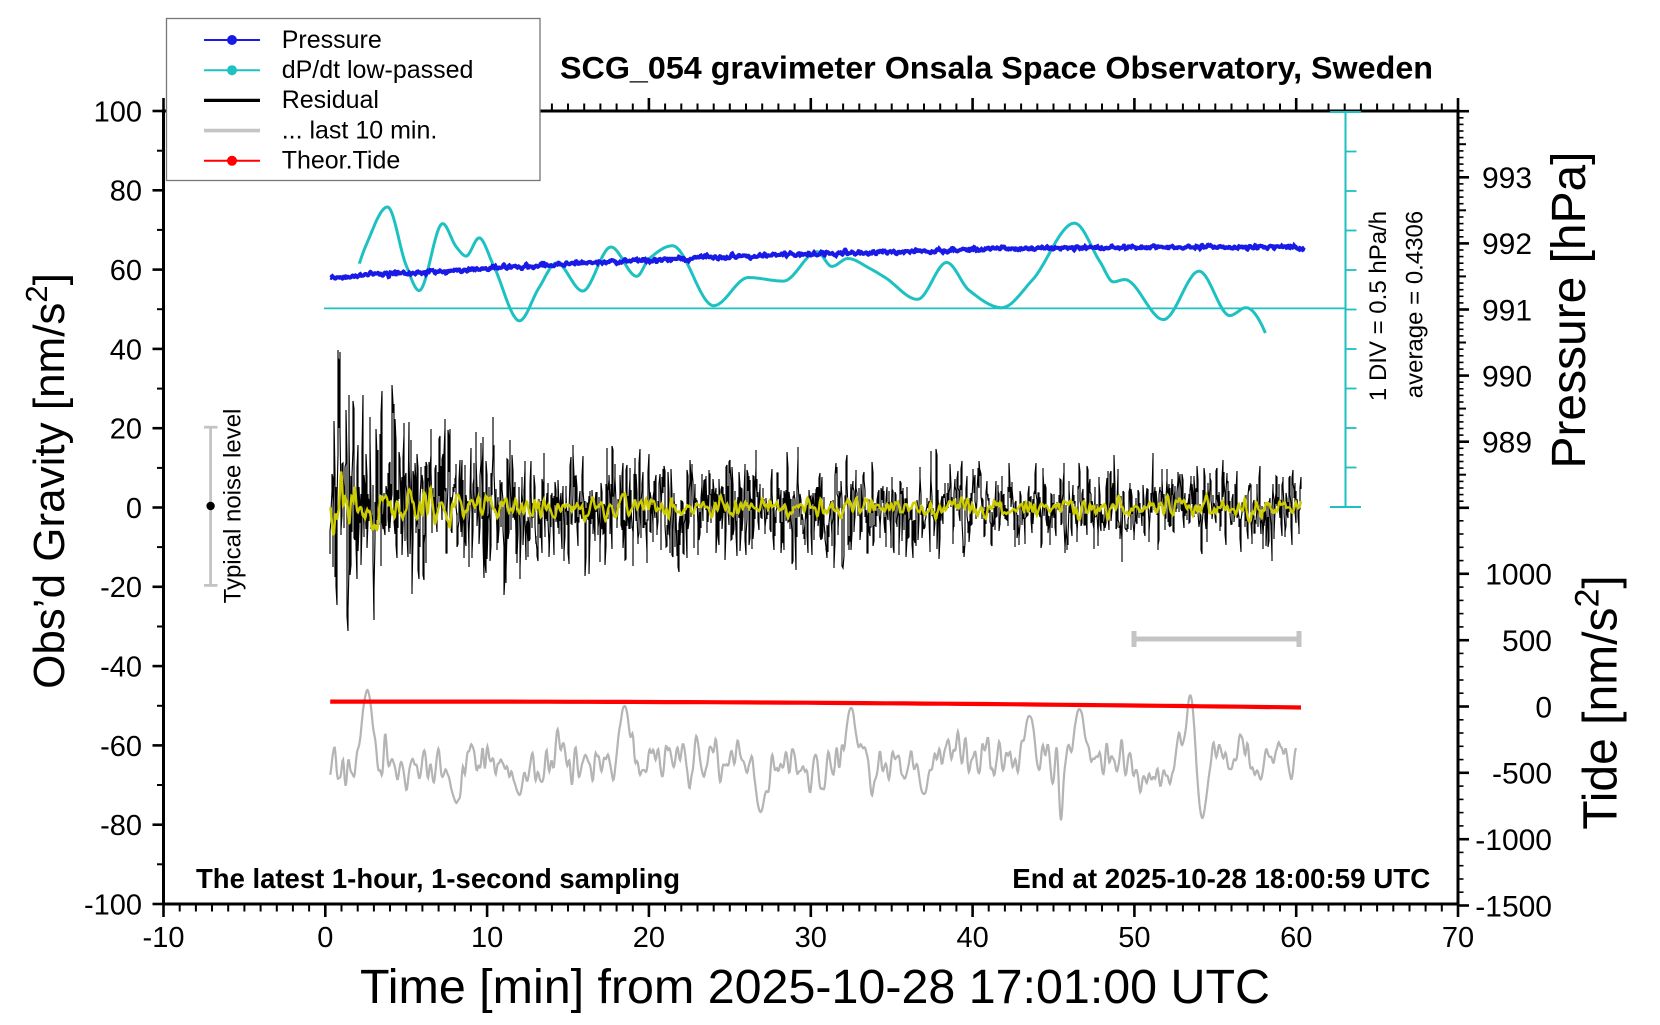  Describe the element at coordinates (1507, 244) in the screenshot. I see `svg-text: 992` at that location.